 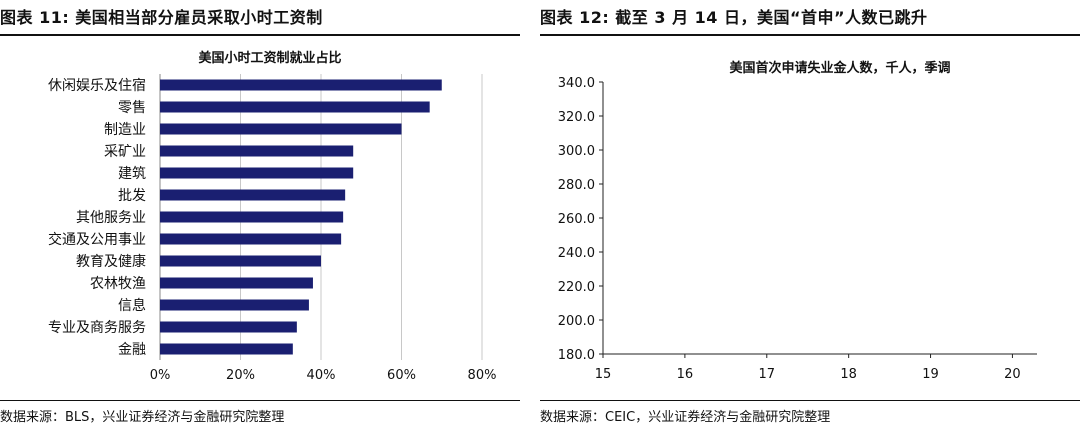 I want to click on line-y-tick-label: 200.0, so click(x=576, y=321).